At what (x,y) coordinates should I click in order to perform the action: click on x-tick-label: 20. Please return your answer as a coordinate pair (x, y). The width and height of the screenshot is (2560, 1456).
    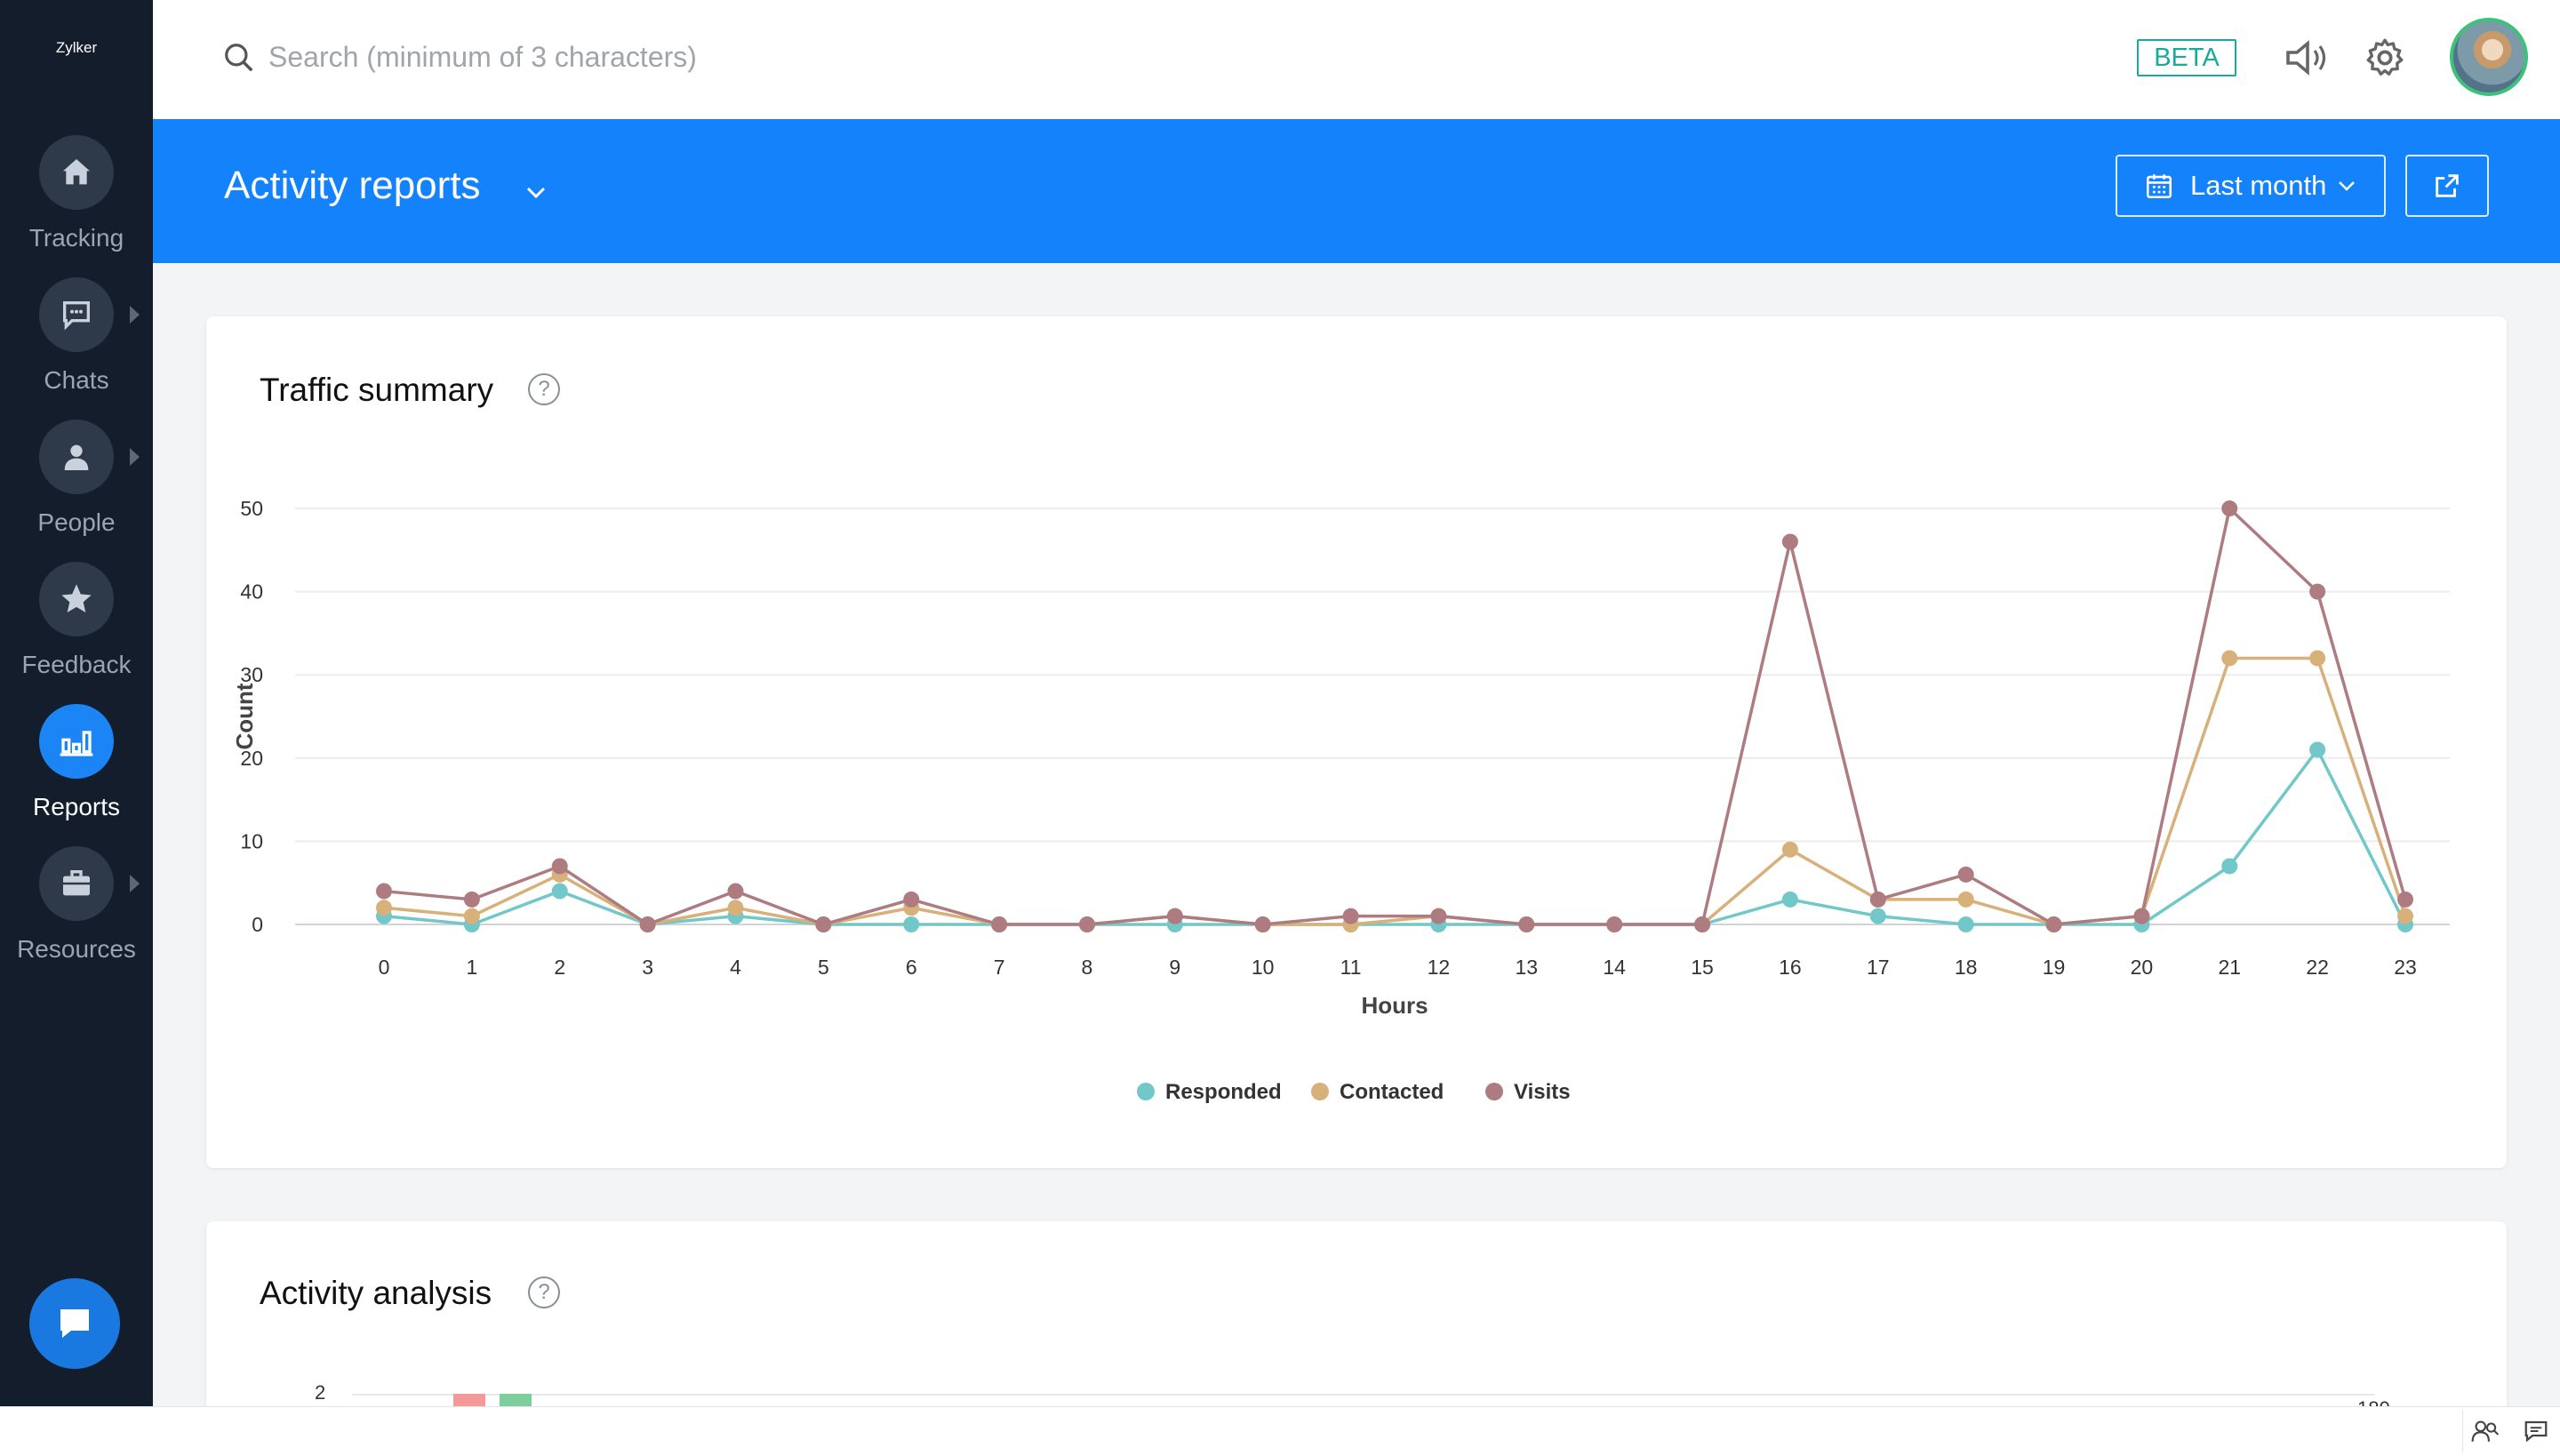
    Looking at the image, I should click on (2142, 967).